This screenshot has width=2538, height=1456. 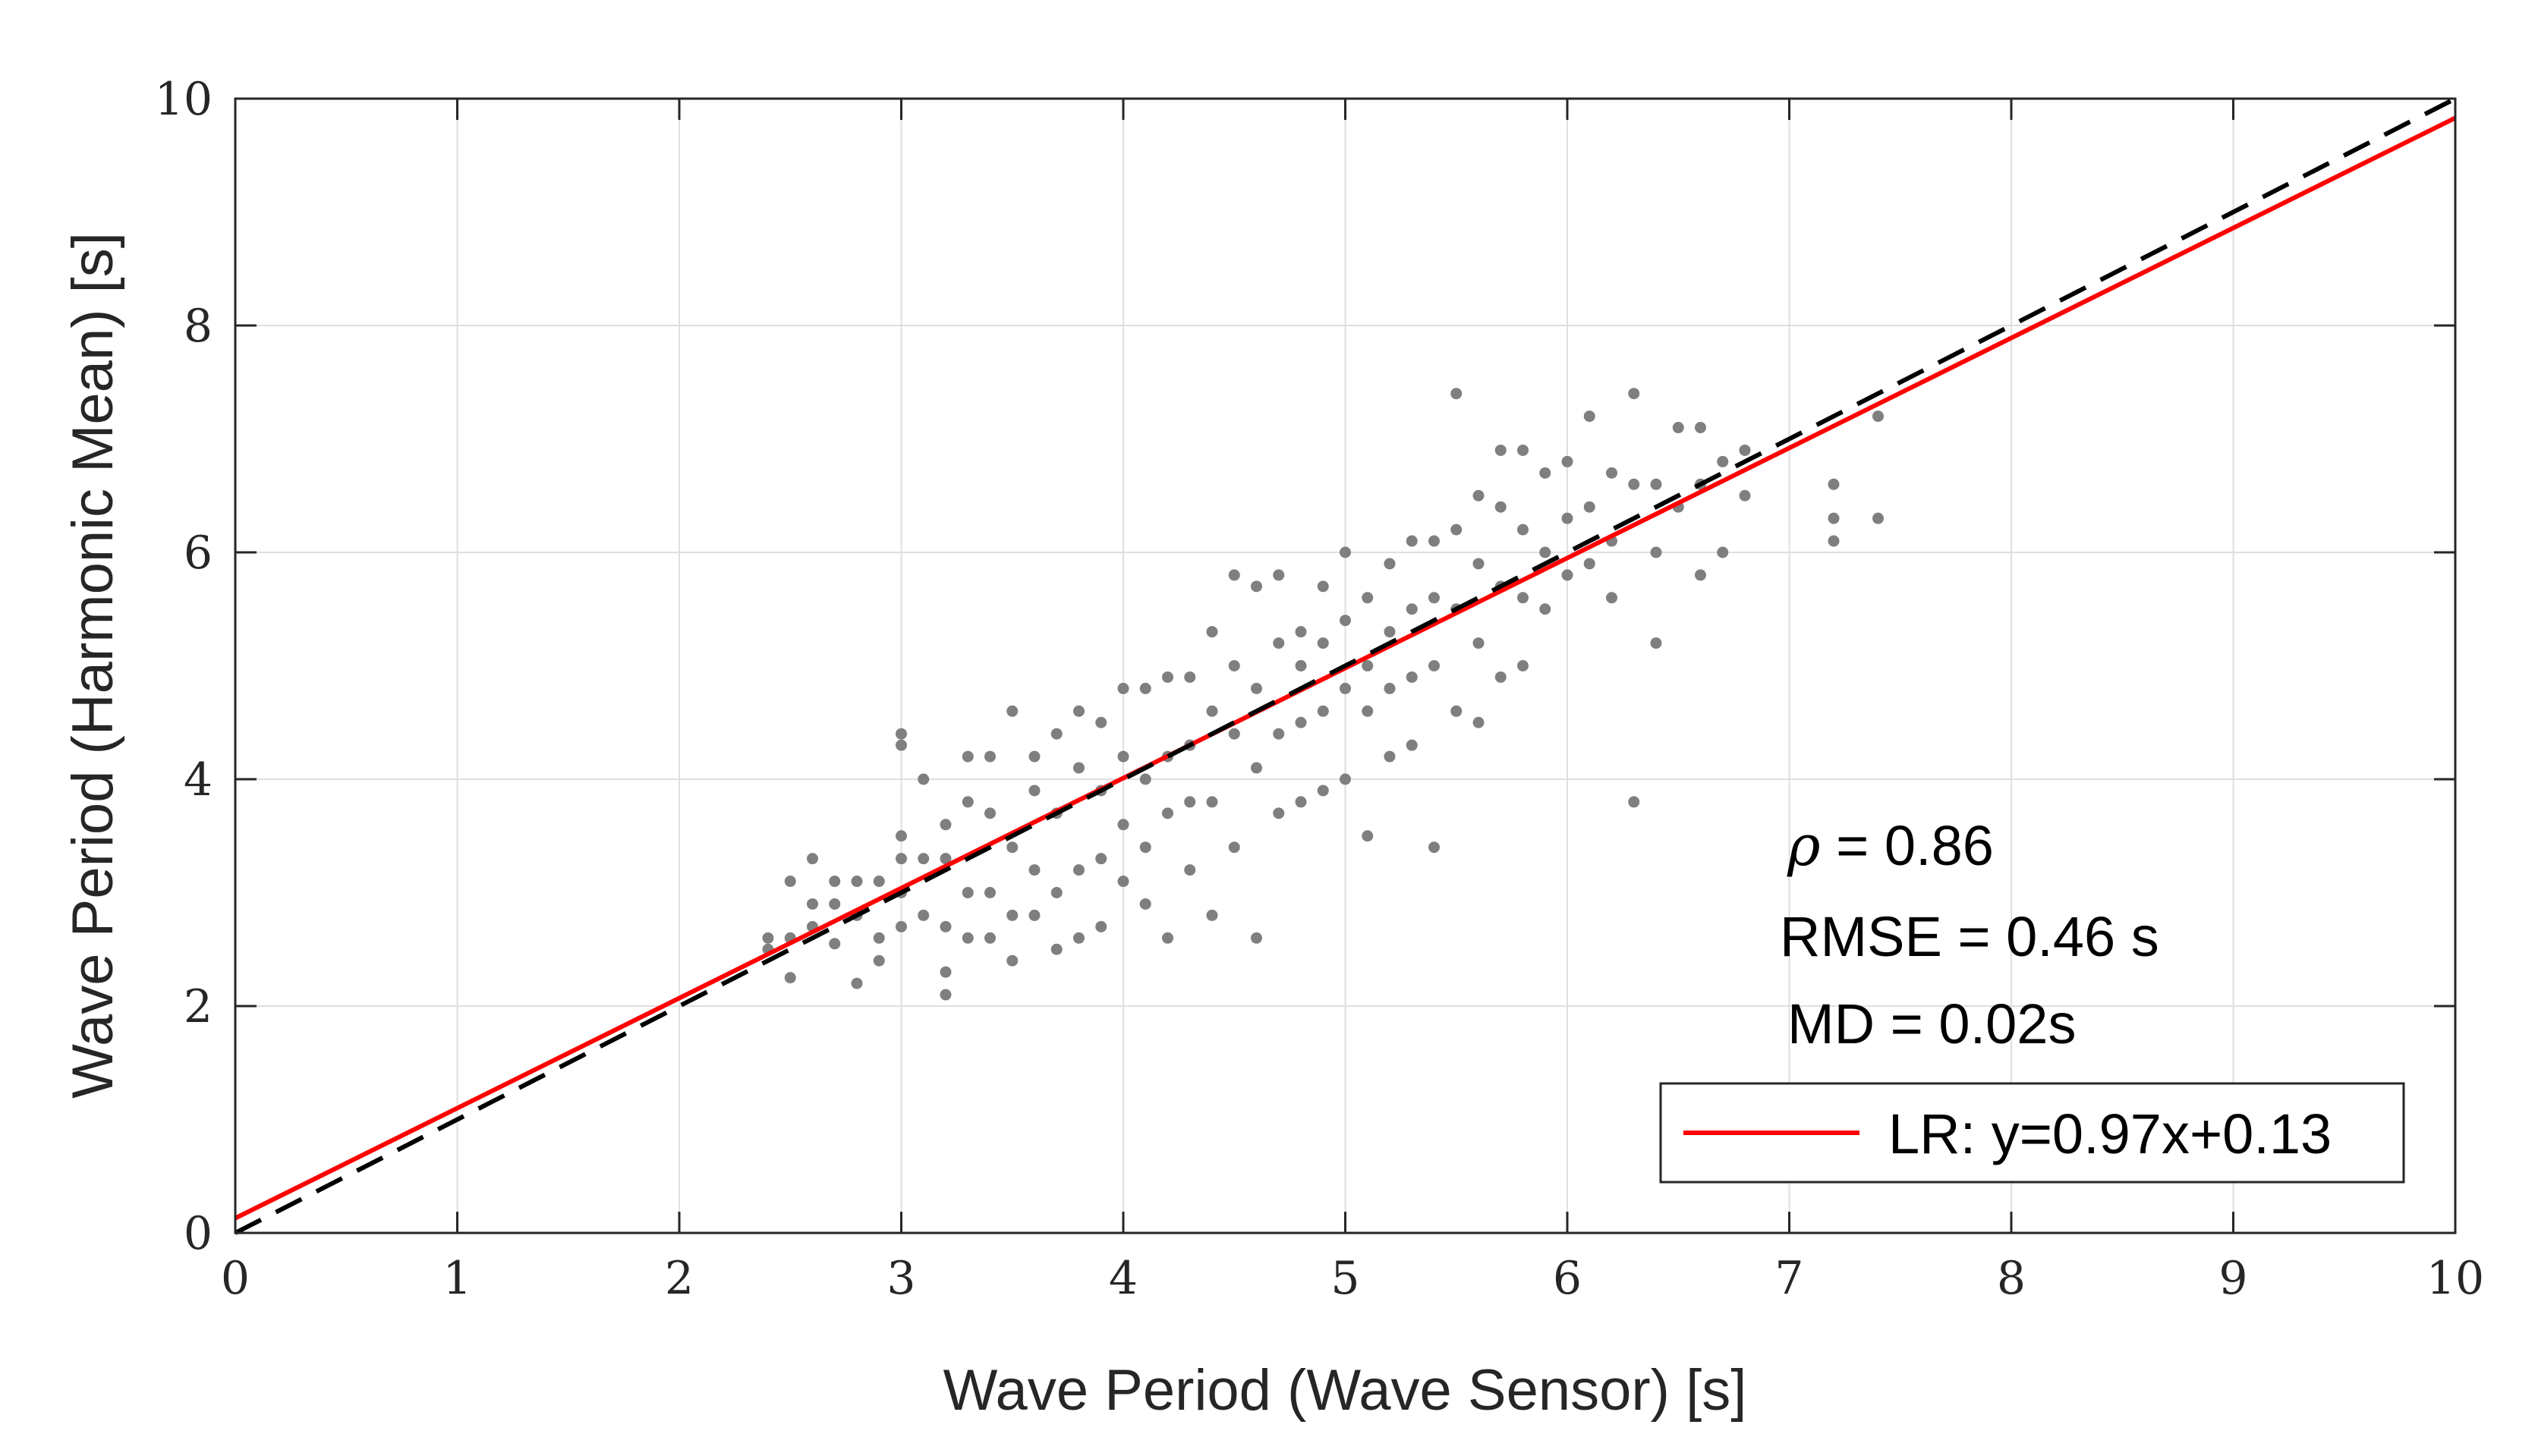 I want to click on y-tick-label: 4, so click(x=198, y=780).